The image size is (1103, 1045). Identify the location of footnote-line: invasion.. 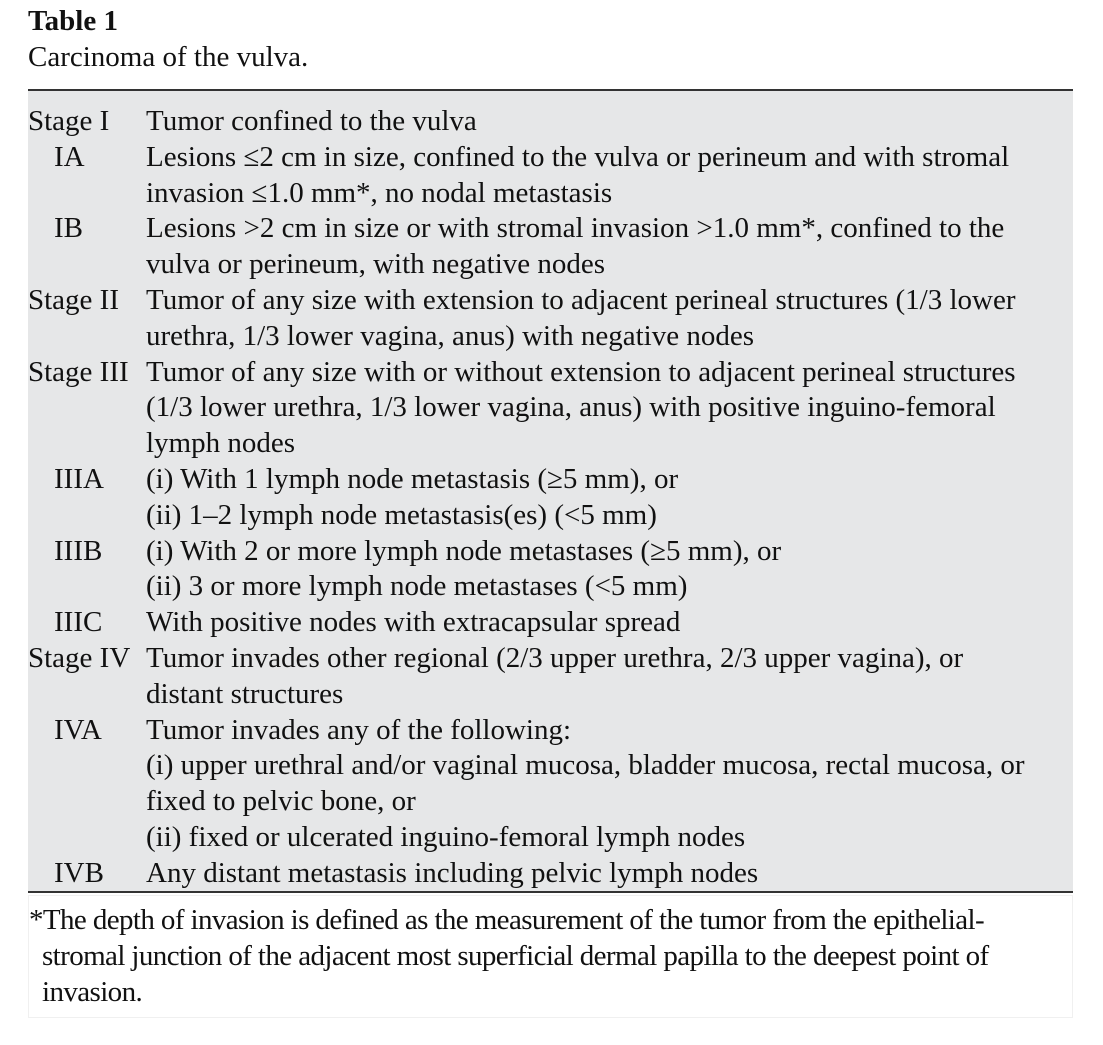
(92, 992).